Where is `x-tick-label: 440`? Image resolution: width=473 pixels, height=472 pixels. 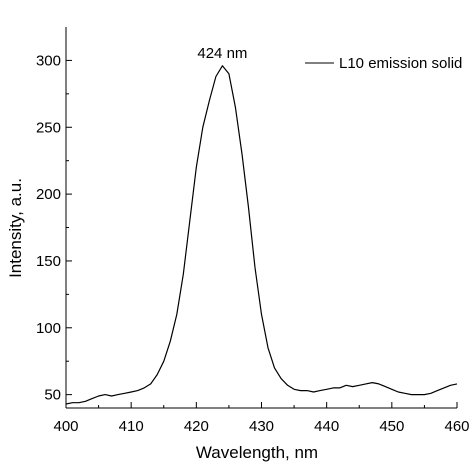
x-tick-label: 440 is located at coordinates (326, 426).